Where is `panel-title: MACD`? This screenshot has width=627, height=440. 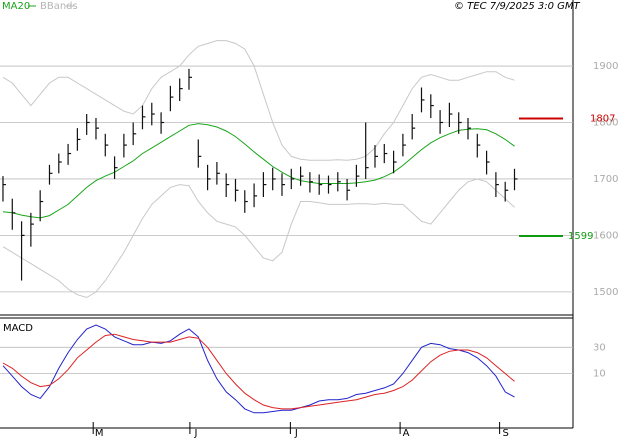
panel-title: MACD is located at coordinates (18, 328).